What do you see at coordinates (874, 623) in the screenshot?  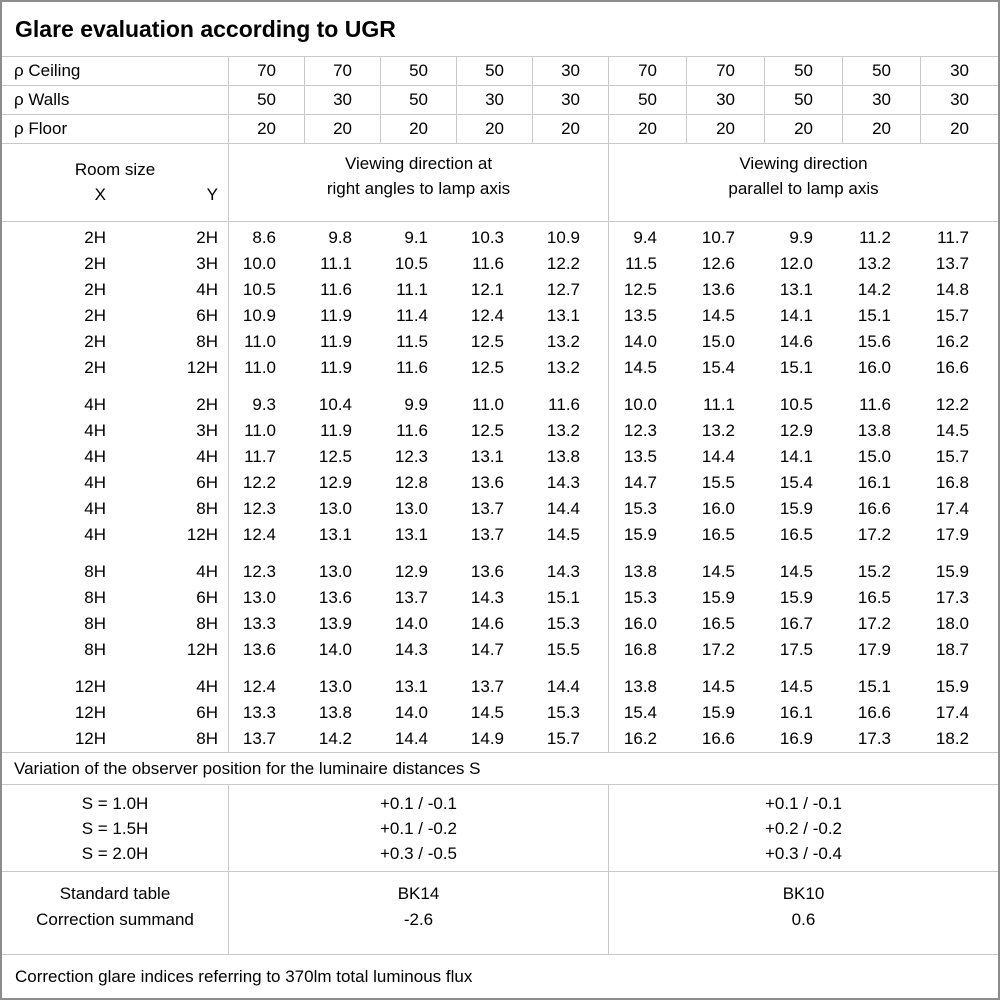 I see `ugr-value-parallel: 17.2` at bounding box center [874, 623].